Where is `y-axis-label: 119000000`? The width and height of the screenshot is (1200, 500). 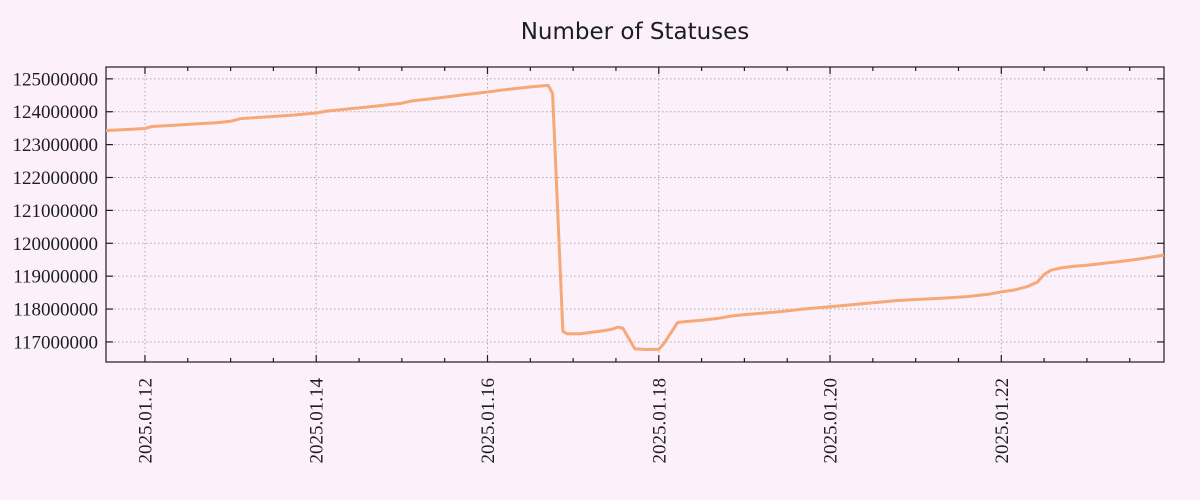
y-axis-label: 119000000 is located at coordinates (55, 277).